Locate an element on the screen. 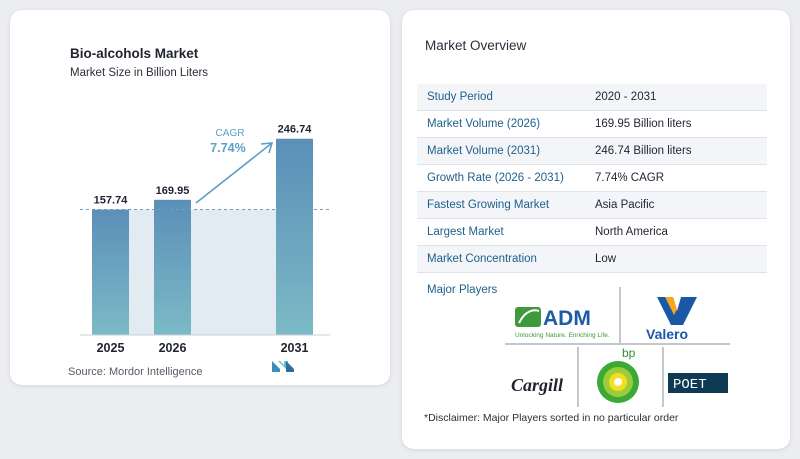 This screenshot has height=459, width=800. x-tick-2026: 2026 is located at coordinates (173, 348).